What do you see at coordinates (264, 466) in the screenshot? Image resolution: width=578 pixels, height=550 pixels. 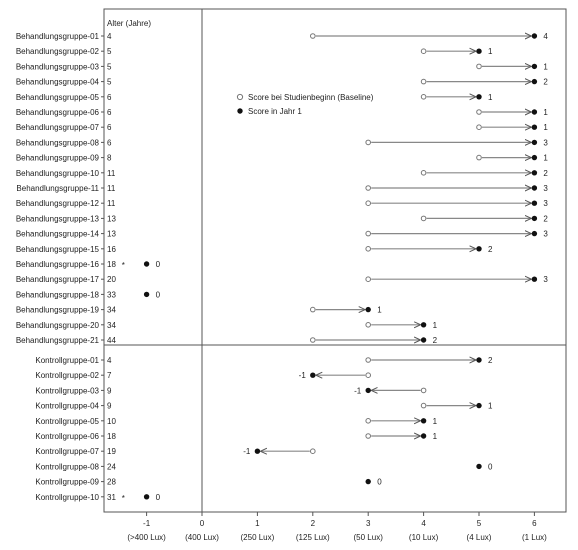 I see `data-row: Kontrollgruppe-08 24 0` at bounding box center [264, 466].